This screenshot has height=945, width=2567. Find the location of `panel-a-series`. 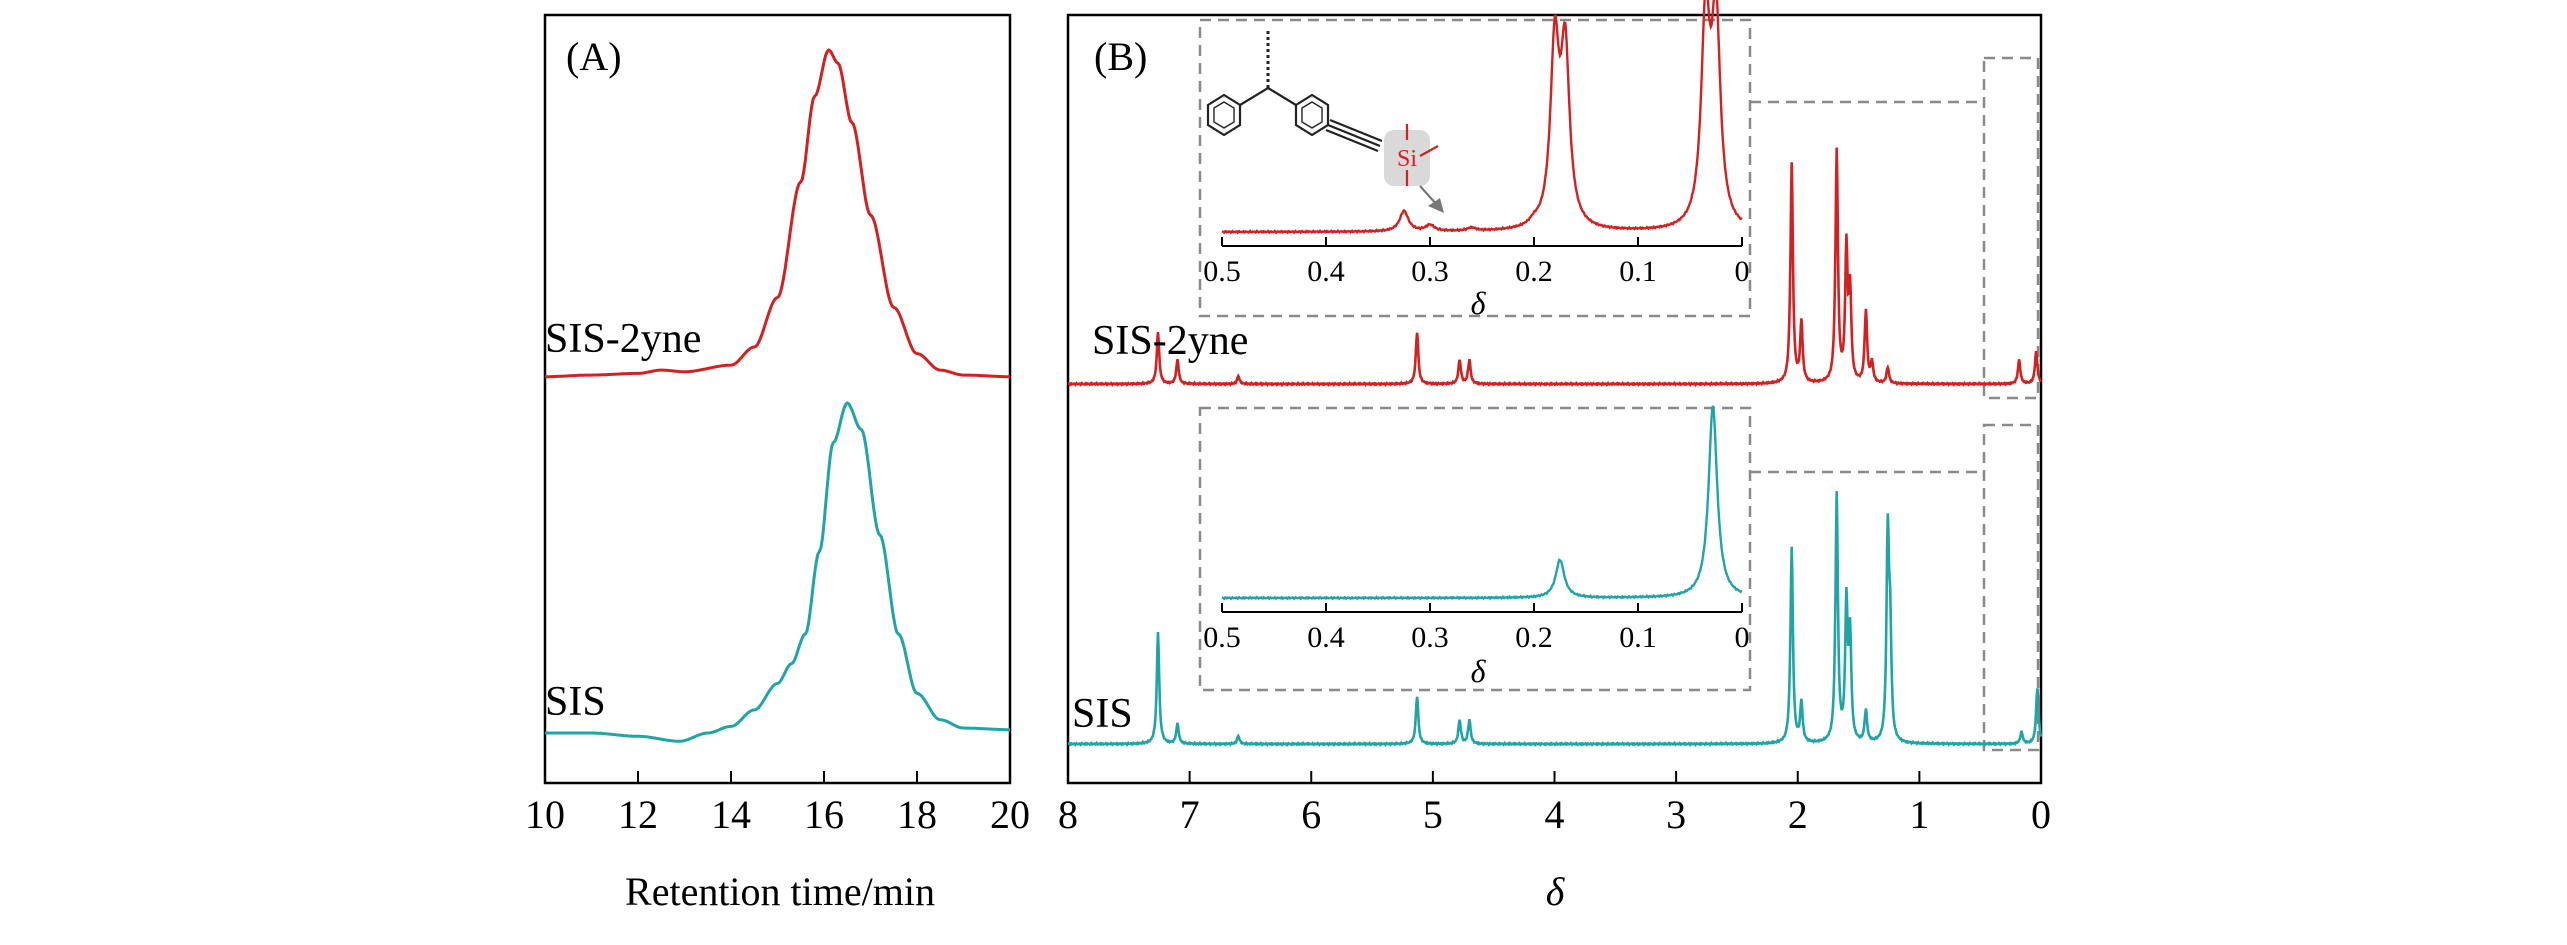

panel-a-series is located at coordinates (777, 395).